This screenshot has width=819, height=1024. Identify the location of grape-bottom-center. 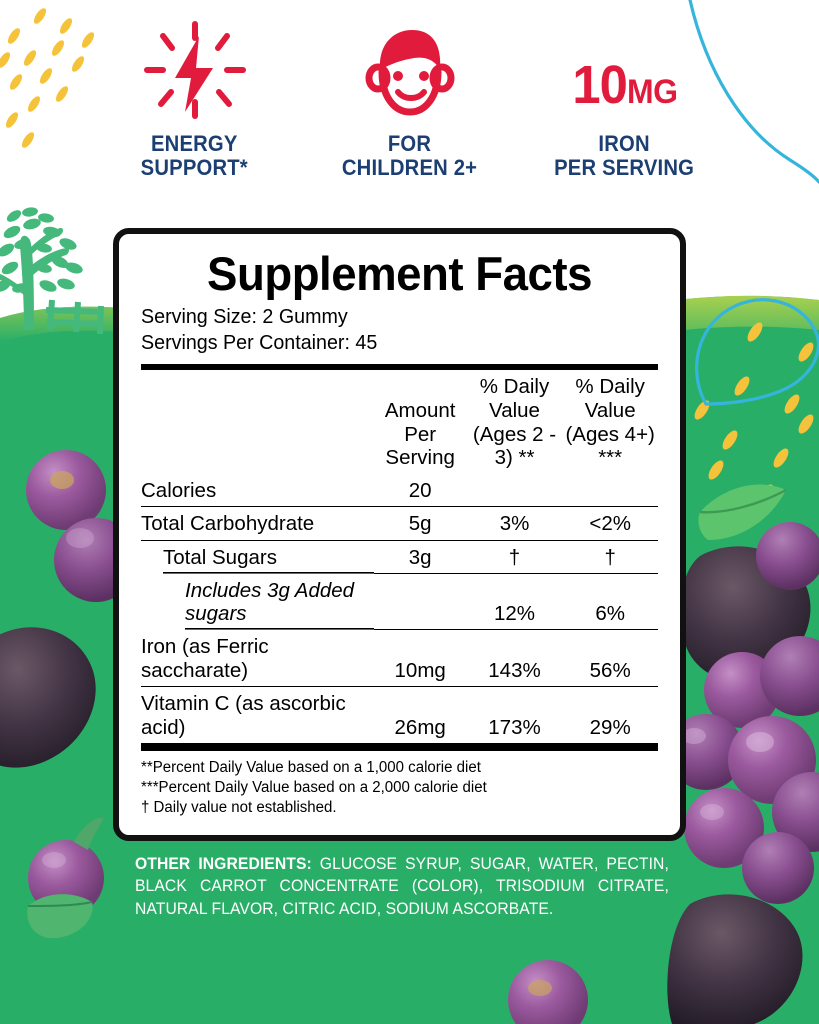
(548, 992).